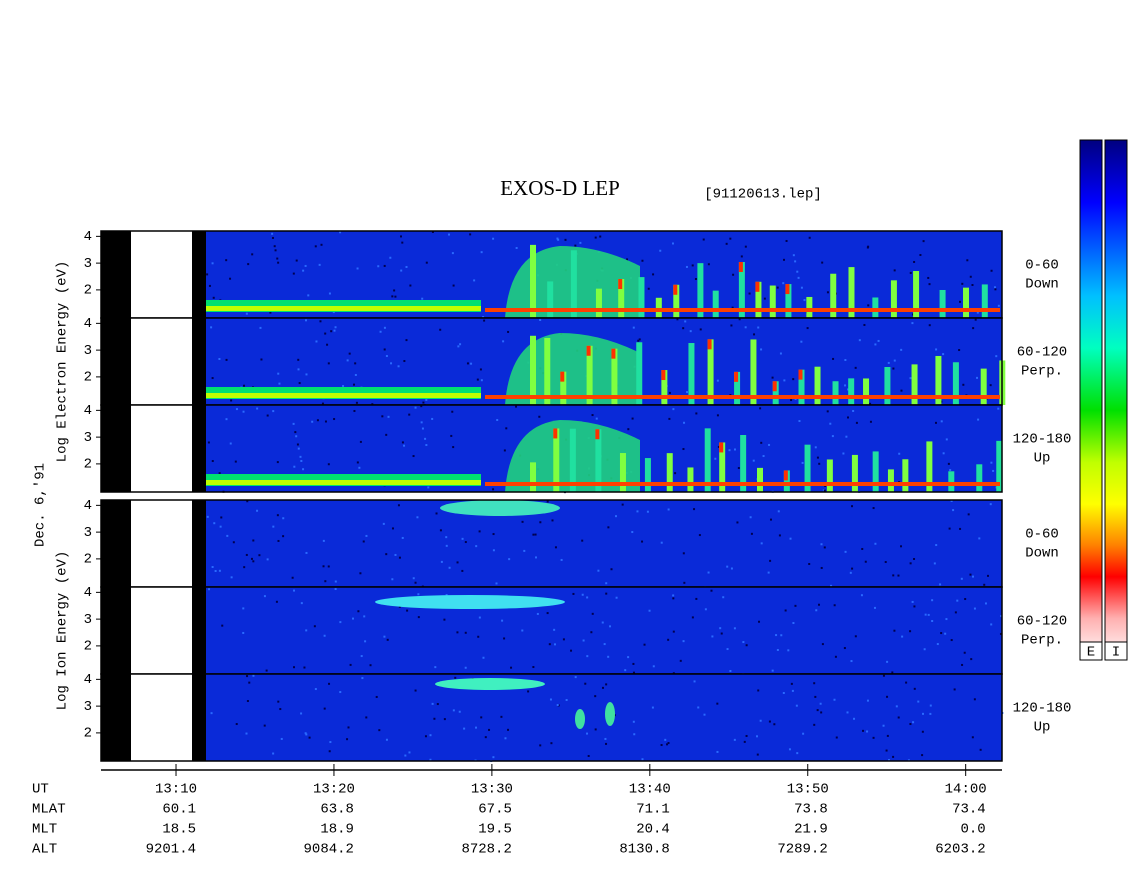  Describe the element at coordinates (969, 810) in the screenshot. I see `orbit-value: 73.4` at that location.